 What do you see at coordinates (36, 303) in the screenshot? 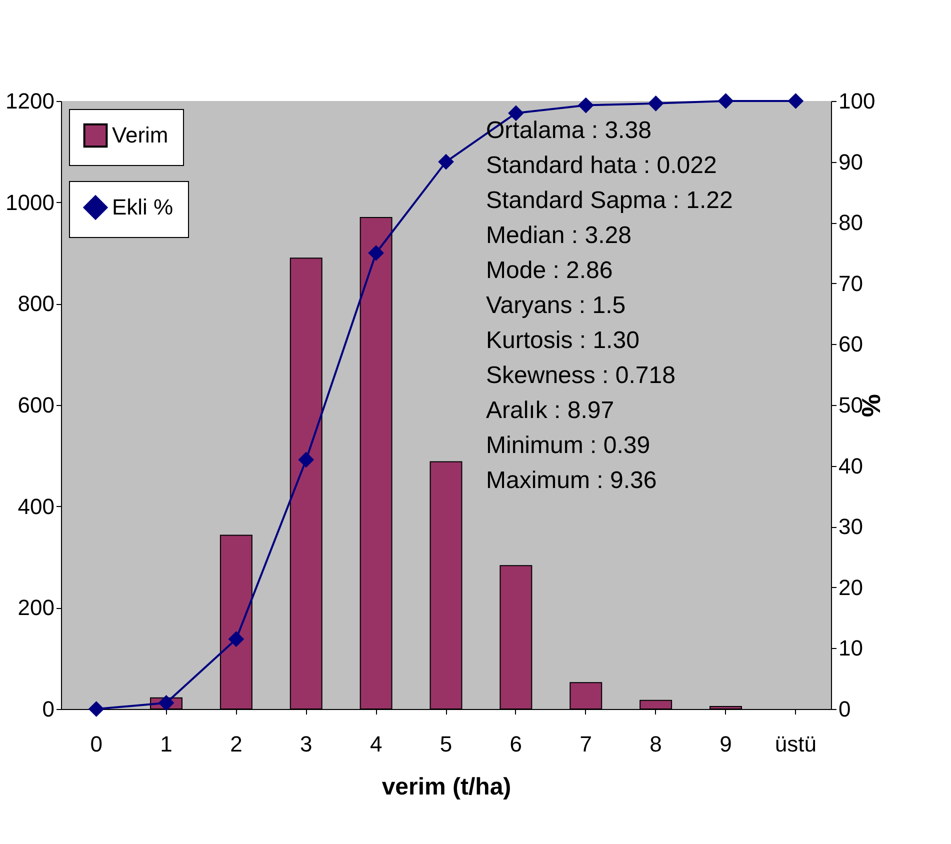
I see `y-tick-label: 800` at bounding box center [36, 303].